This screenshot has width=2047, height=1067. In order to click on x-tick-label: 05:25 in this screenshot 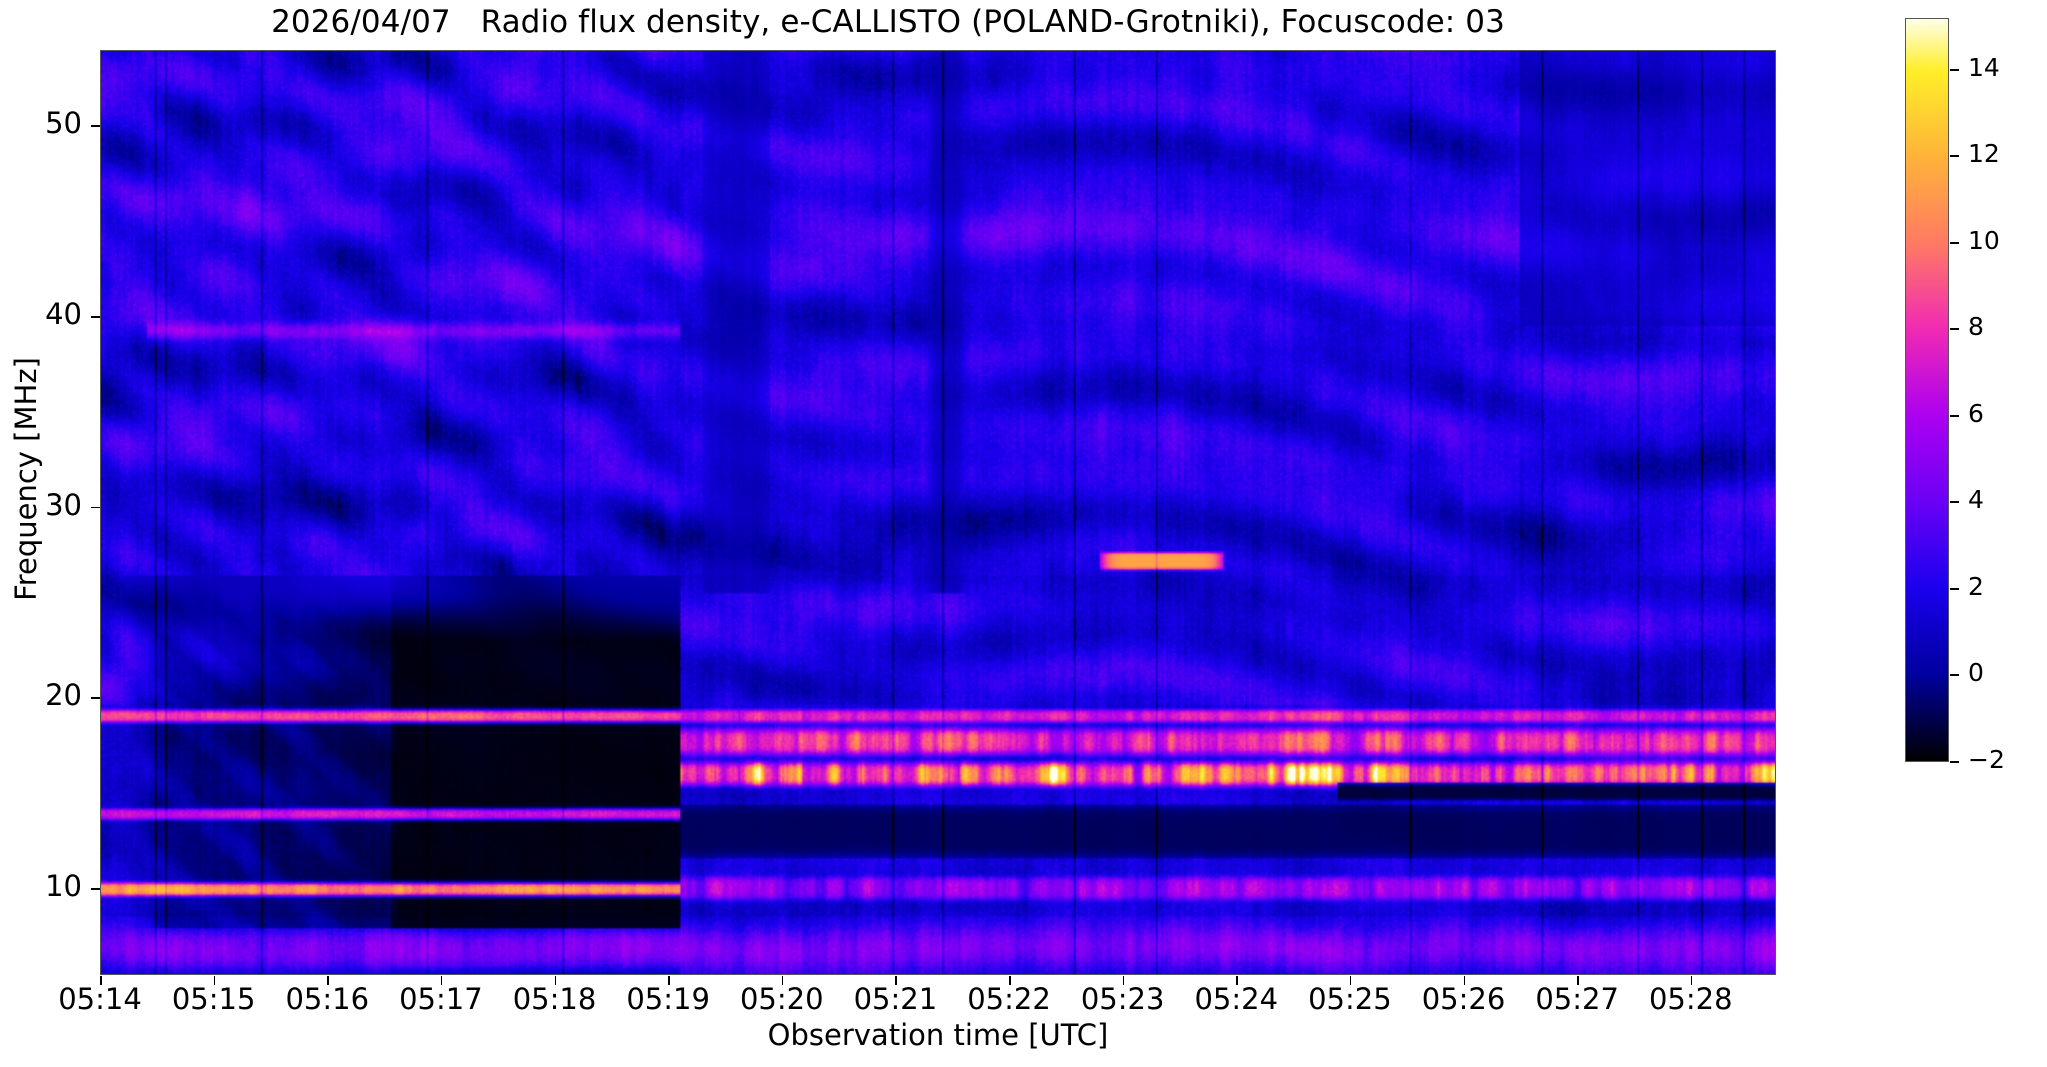, I will do `click(1350, 999)`.